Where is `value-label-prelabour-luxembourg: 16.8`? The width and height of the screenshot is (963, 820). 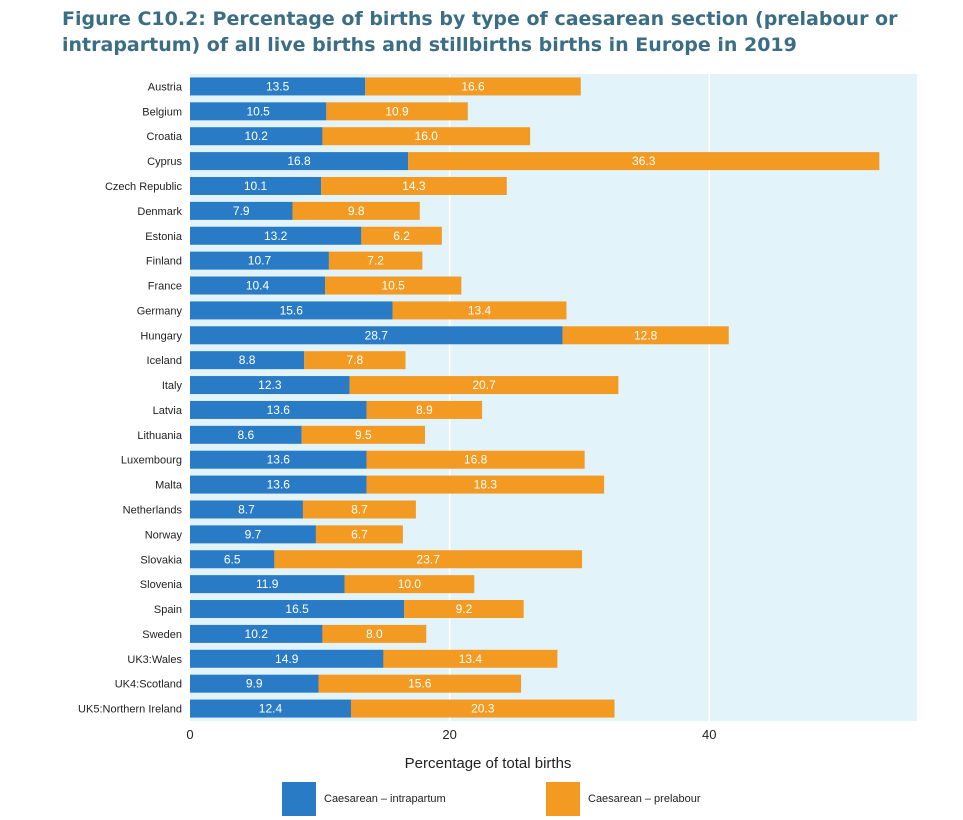 value-label-prelabour-luxembourg: 16.8 is located at coordinates (476, 460).